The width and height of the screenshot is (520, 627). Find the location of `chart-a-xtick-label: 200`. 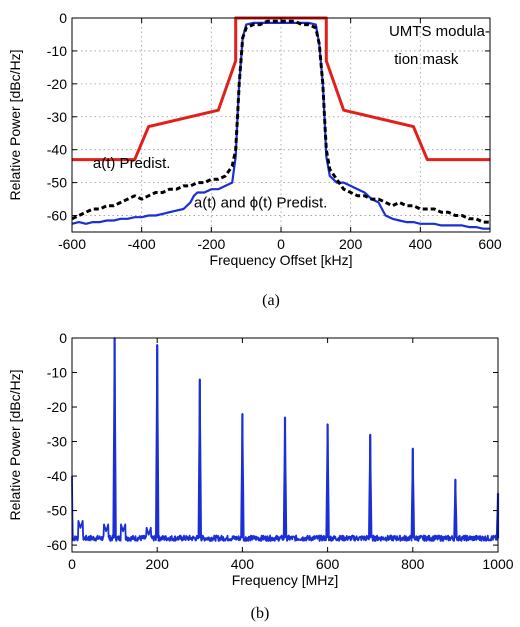

chart-a-xtick-label: 200 is located at coordinates (351, 244).